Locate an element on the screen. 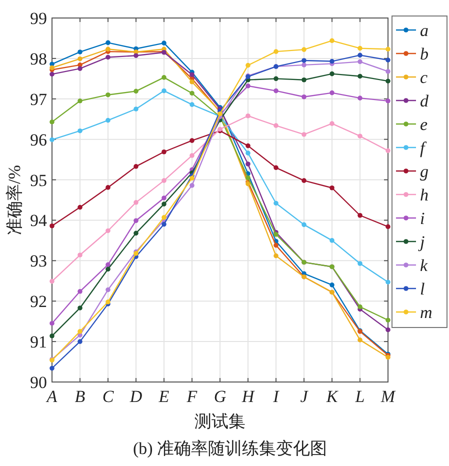 The height and width of the screenshot is (466, 449). legend-label: h is located at coordinates (424, 195).